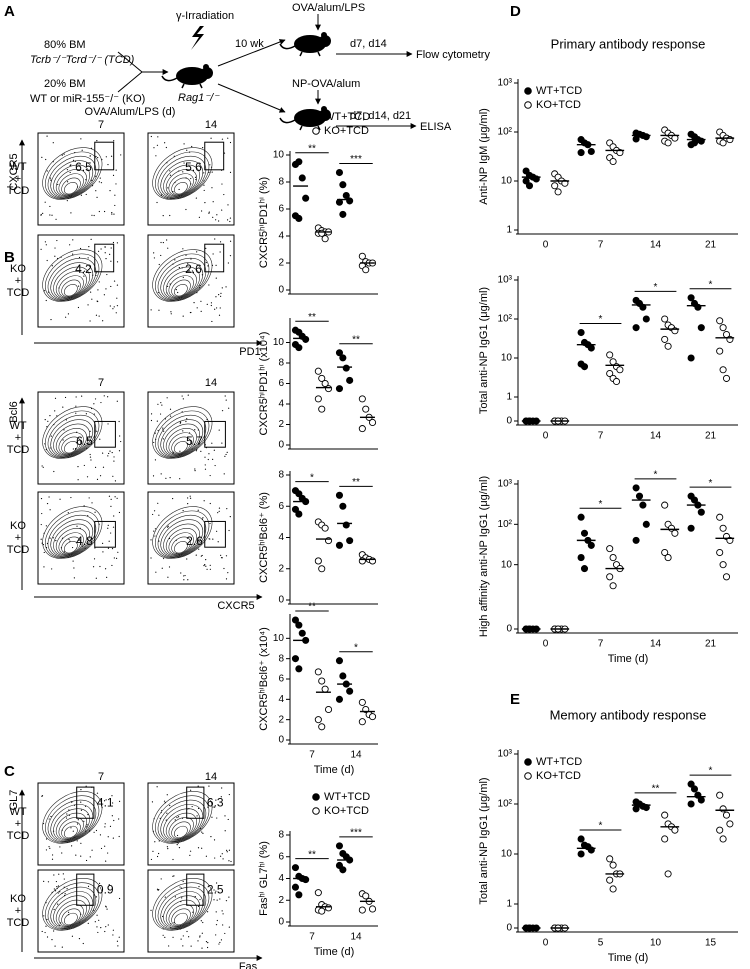  What do you see at coordinates (101, 777) in the screenshot?
I see `day-label: 7` at bounding box center [101, 777].